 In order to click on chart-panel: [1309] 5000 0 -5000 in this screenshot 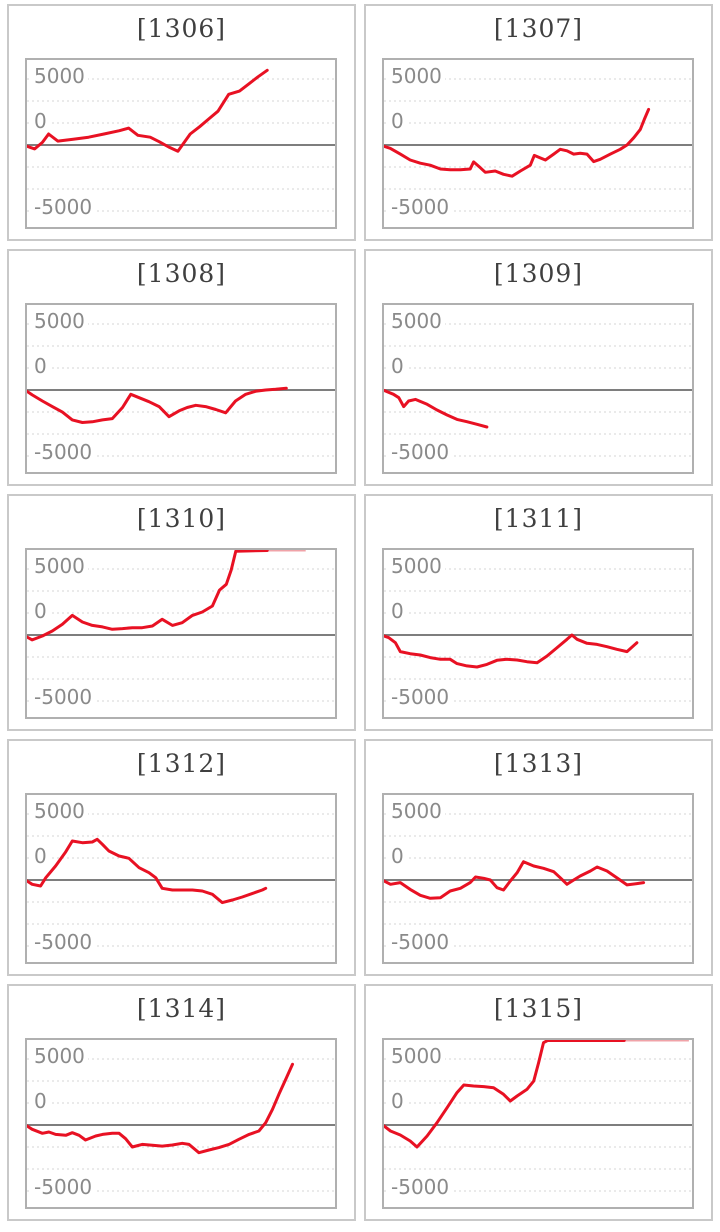, I will do `click(538, 367)`.